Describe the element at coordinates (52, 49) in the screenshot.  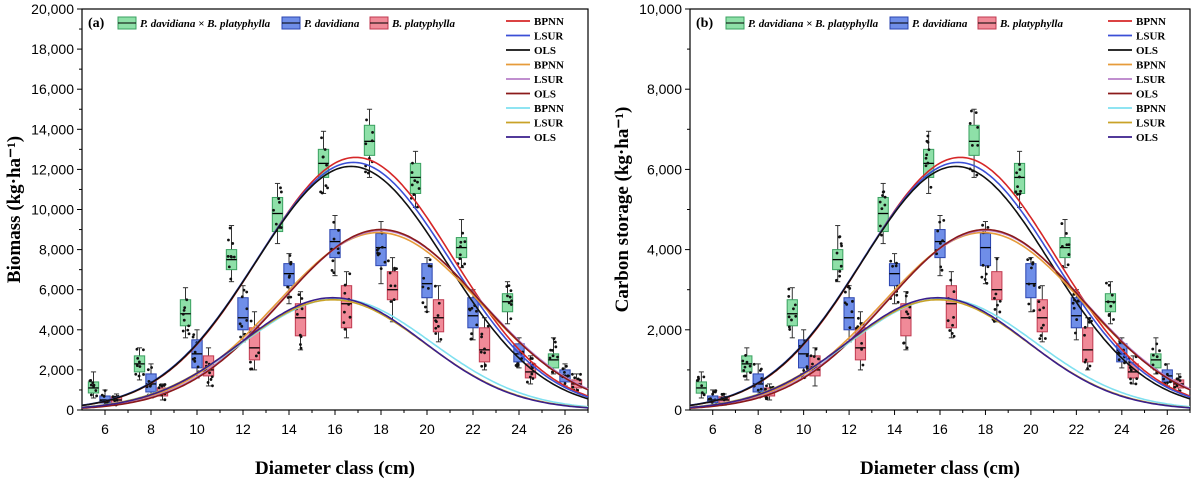
I see `y-tick-label: 18,000` at that location.